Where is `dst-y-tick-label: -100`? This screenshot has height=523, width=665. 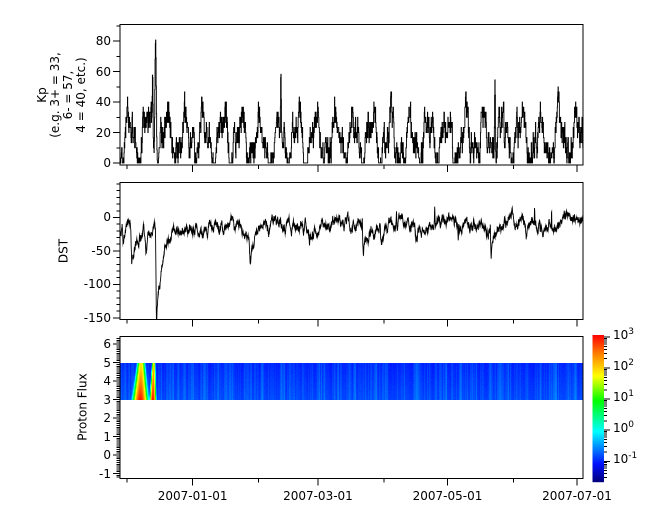 dst-y-tick-label: -100 is located at coordinates (97, 284).